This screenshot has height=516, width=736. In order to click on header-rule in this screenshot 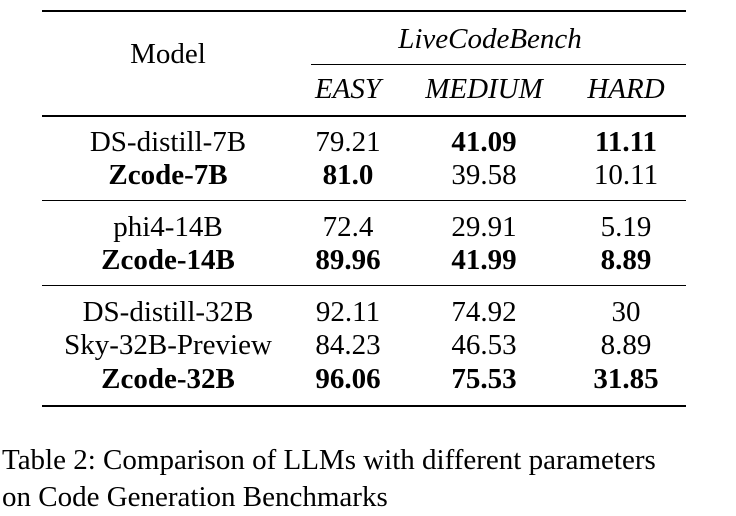, I will do `click(364, 116)`.